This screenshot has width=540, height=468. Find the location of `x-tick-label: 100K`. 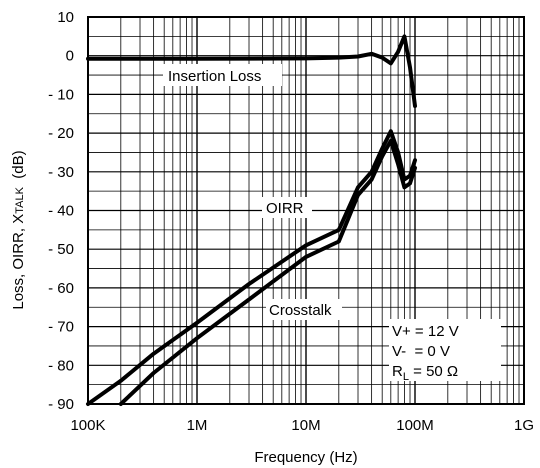

x-tick-label: 100K is located at coordinates (87, 425).